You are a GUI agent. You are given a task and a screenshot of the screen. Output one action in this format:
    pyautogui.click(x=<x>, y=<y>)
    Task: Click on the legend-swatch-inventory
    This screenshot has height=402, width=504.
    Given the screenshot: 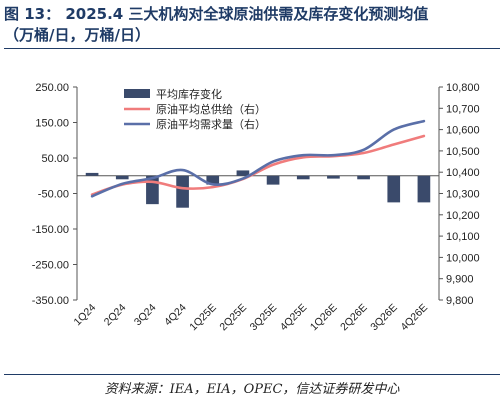 What is the action you would take?
    pyautogui.click(x=137, y=93)
    